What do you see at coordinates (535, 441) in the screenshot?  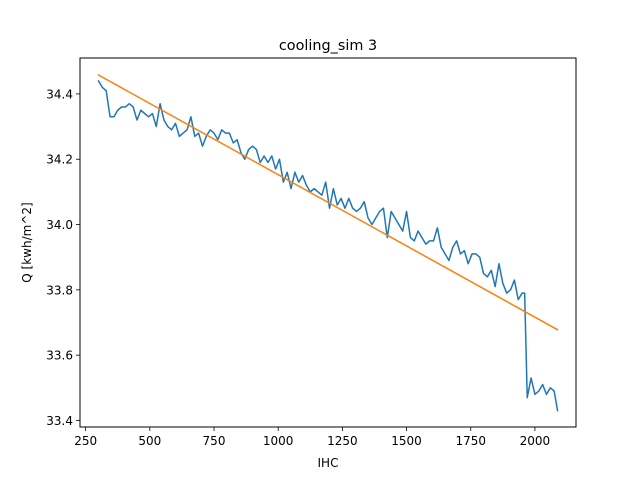 I see `x-tick-label: 2000` at bounding box center [535, 441].